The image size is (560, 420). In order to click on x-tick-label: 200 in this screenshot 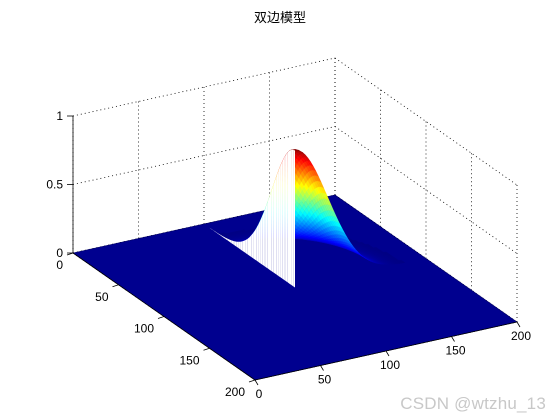, I will do `click(521, 336)`.